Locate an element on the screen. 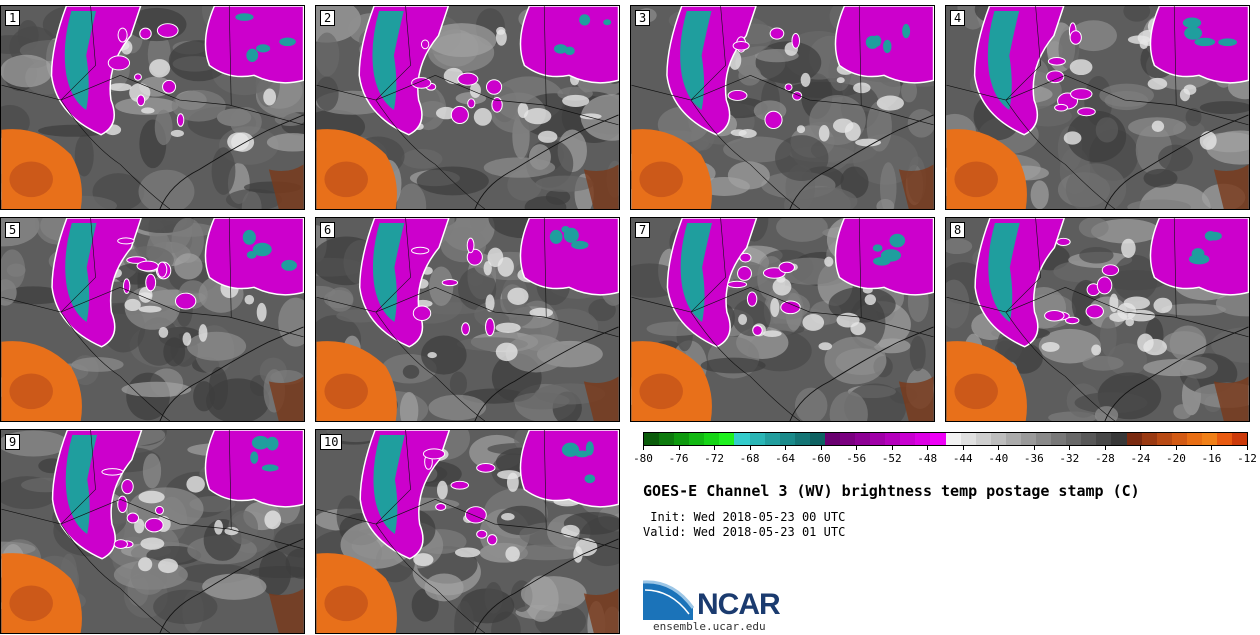 This screenshot has height=635, width=1260. panel-number: 9 is located at coordinates (13, 442).